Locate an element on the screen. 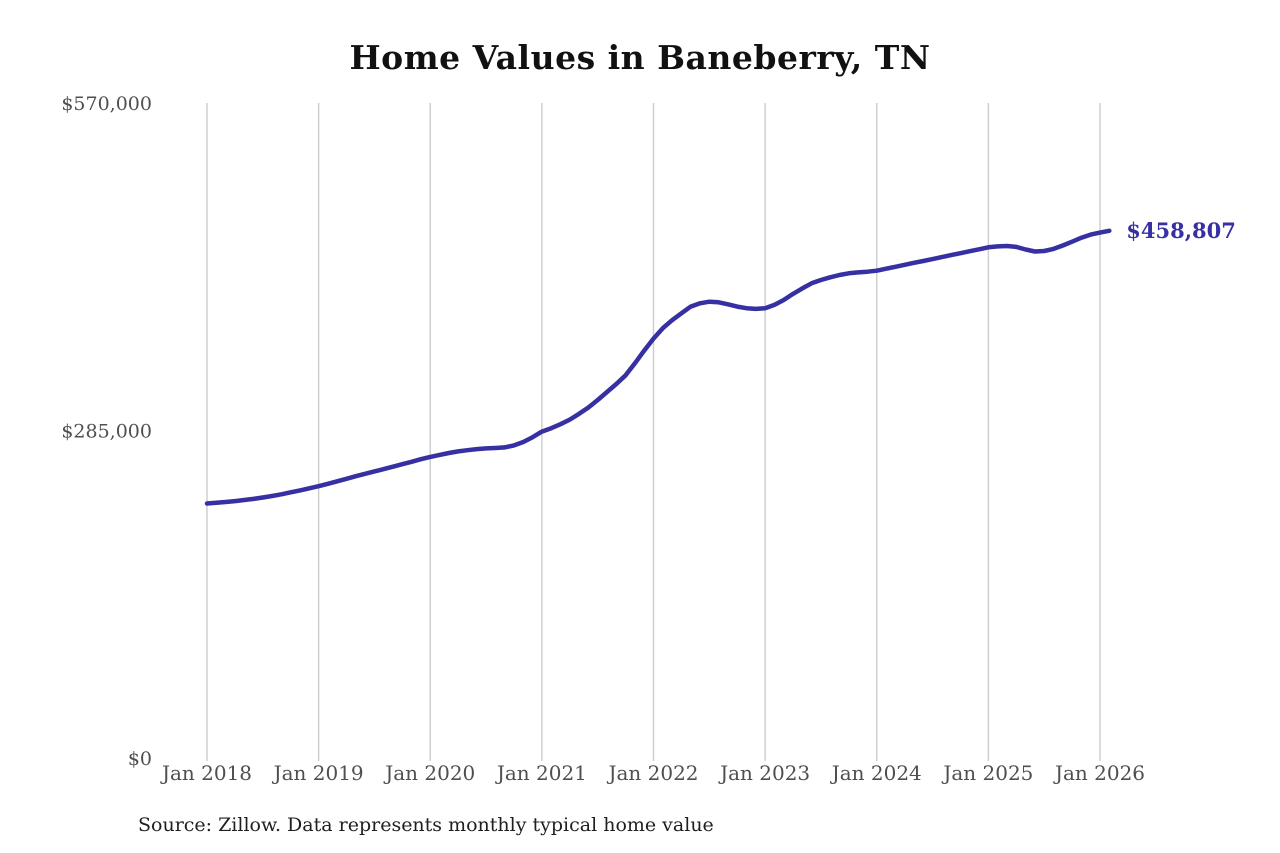 This screenshot has height=853, width=1280. x-tick-label: Jan 2025 is located at coordinates (987, 773).